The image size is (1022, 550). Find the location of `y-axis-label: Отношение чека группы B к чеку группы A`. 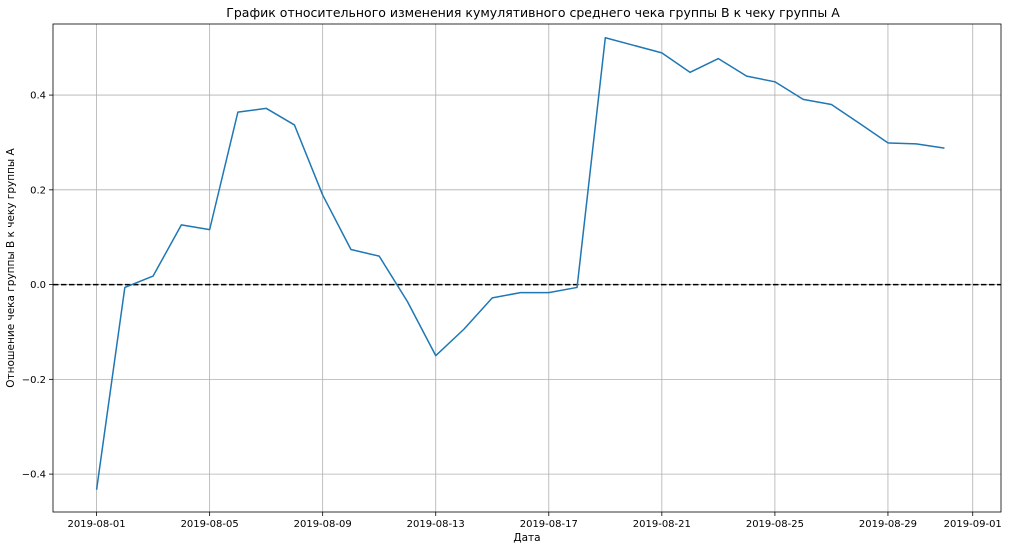

y-axis-label: Отношение чека группы B к чеку группы A is located at coordinates (11, 267).